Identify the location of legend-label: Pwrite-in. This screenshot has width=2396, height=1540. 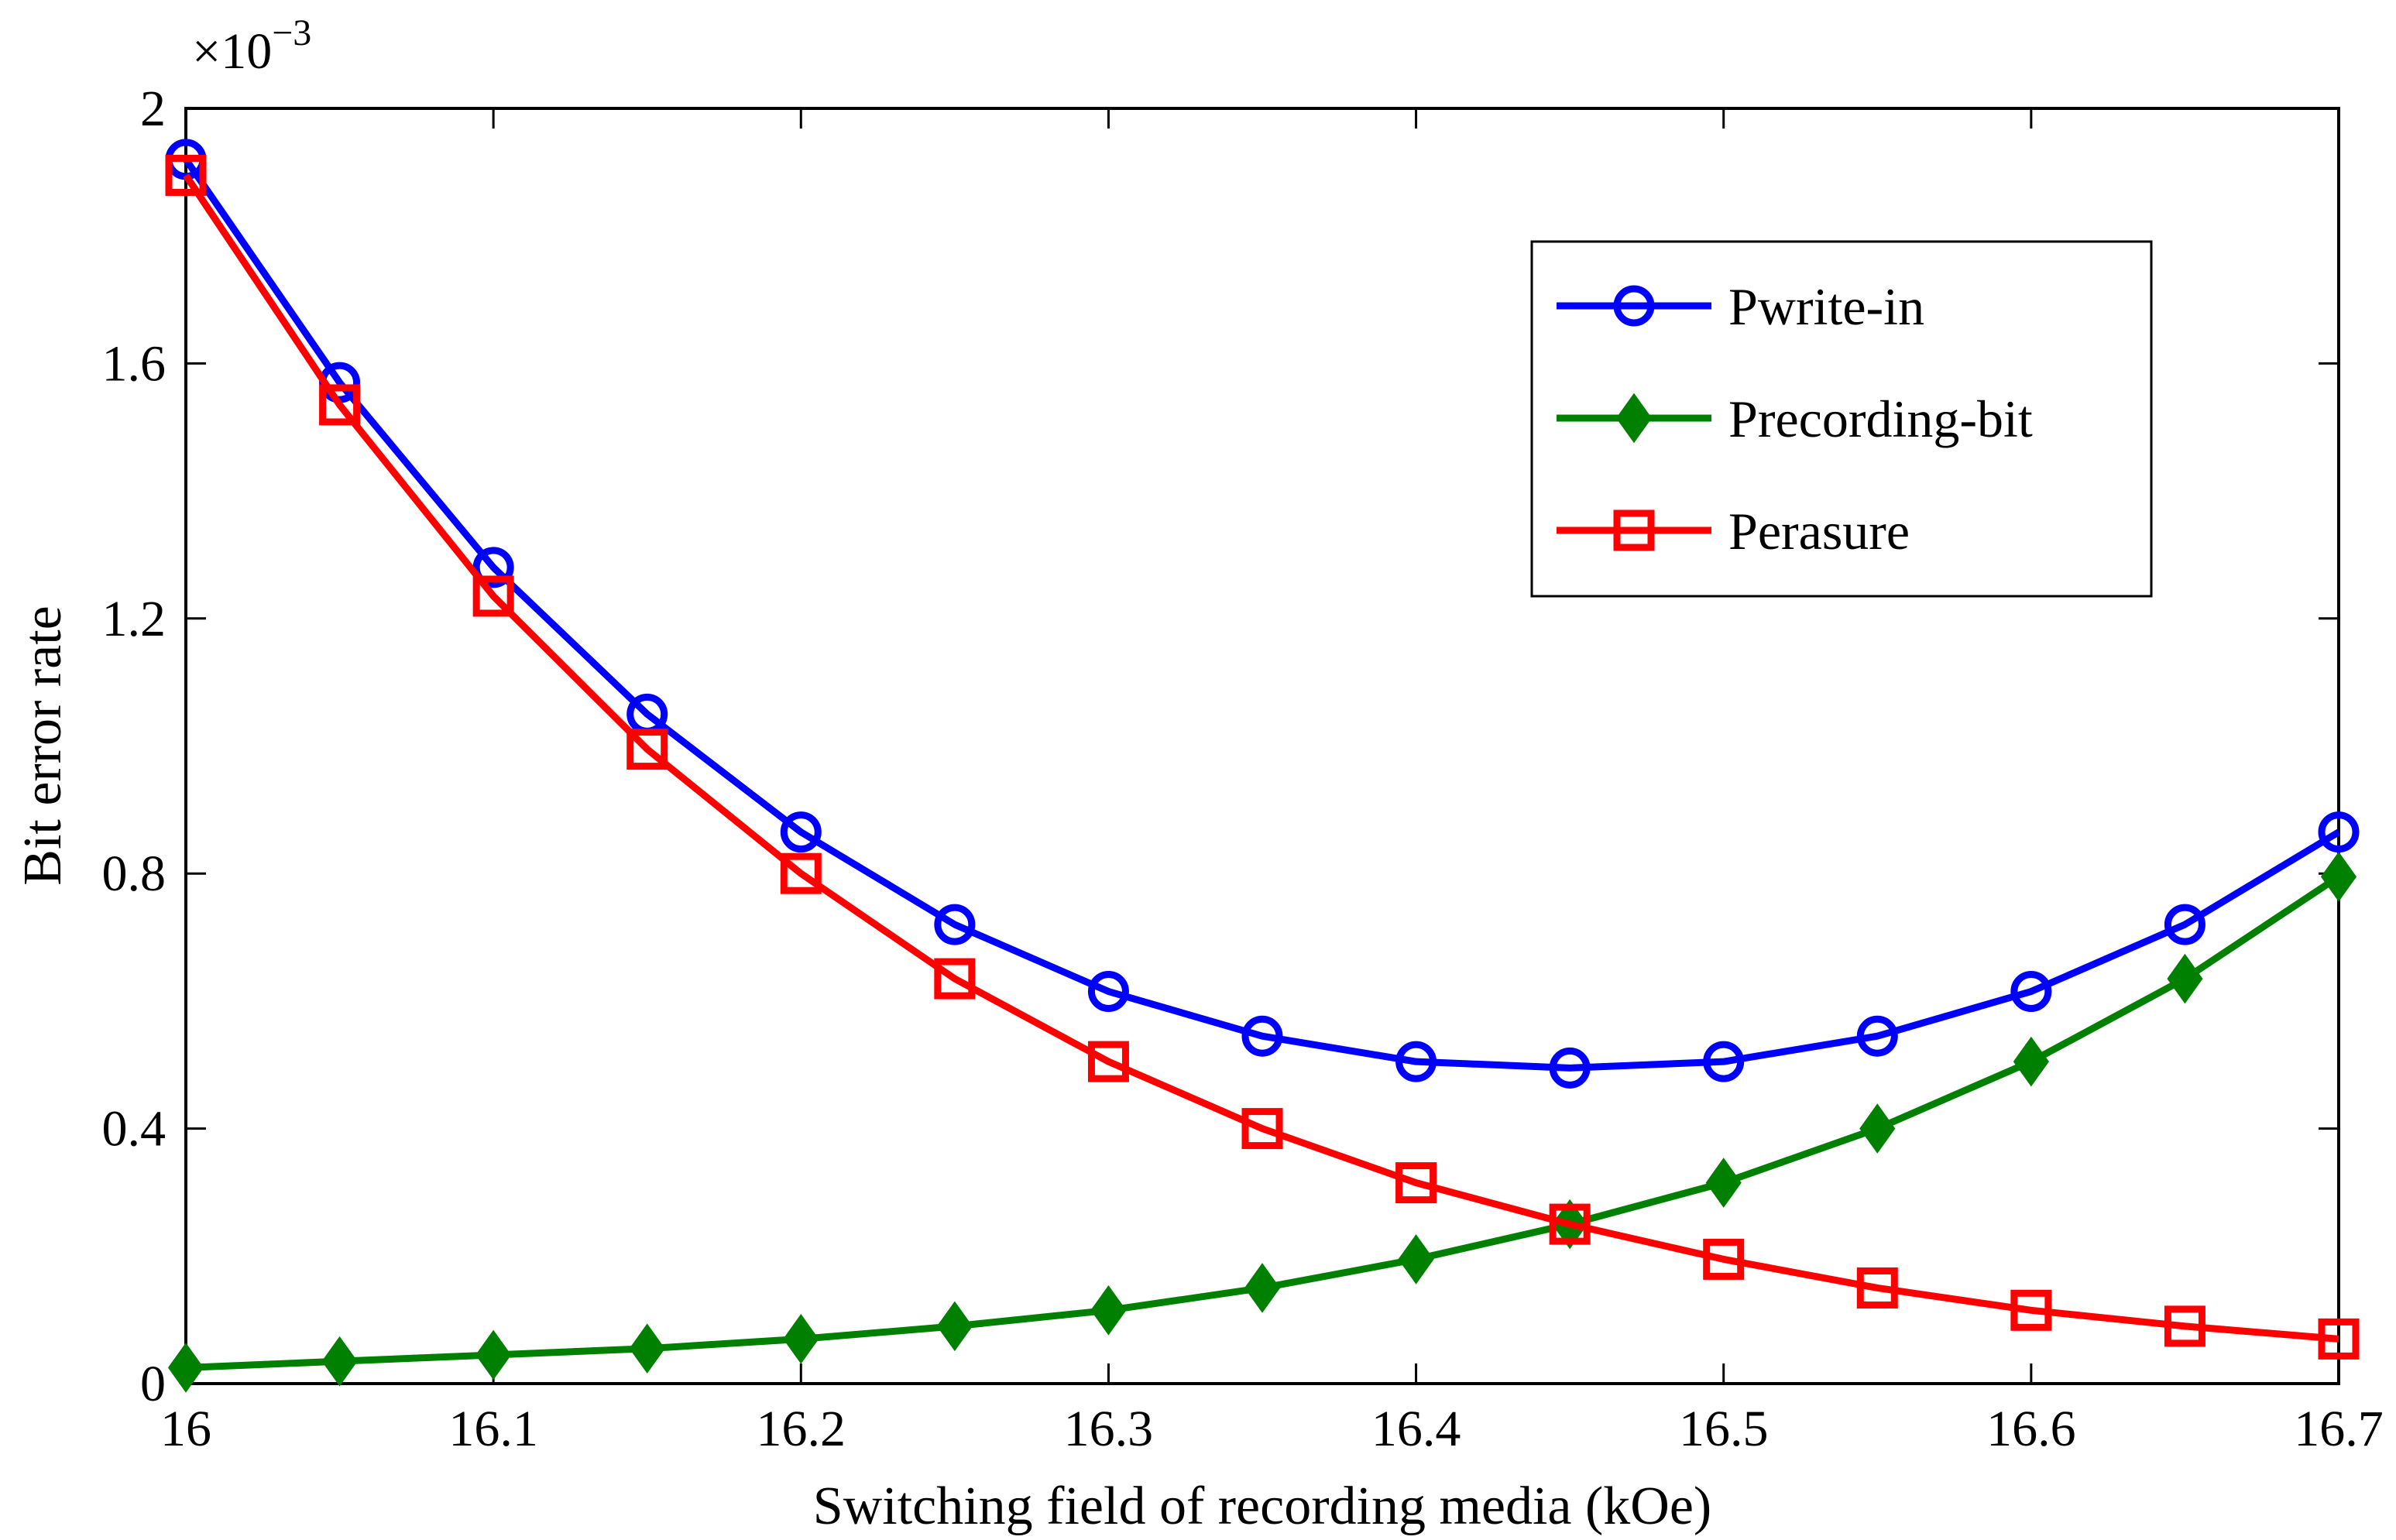
(1826, 306).